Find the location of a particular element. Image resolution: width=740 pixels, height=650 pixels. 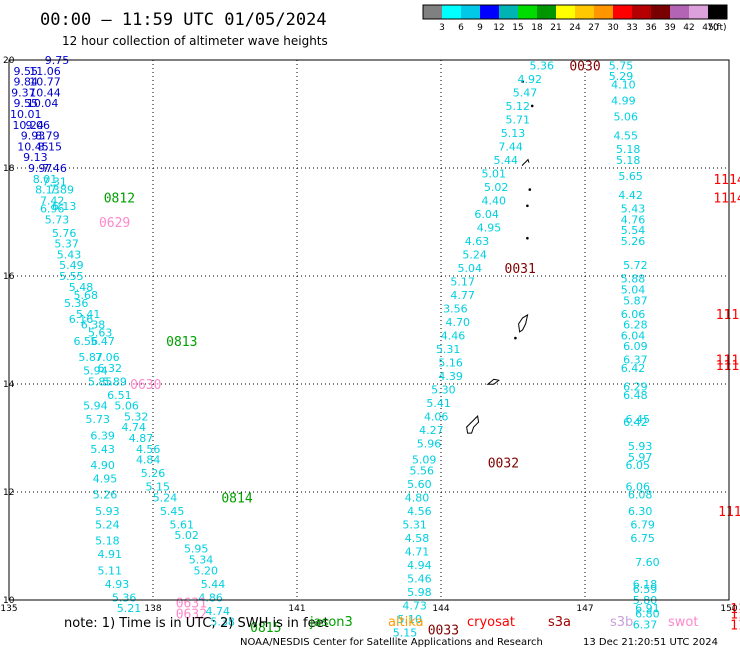

wave-height-label: 5.15 is located at coordinates (405, 632).